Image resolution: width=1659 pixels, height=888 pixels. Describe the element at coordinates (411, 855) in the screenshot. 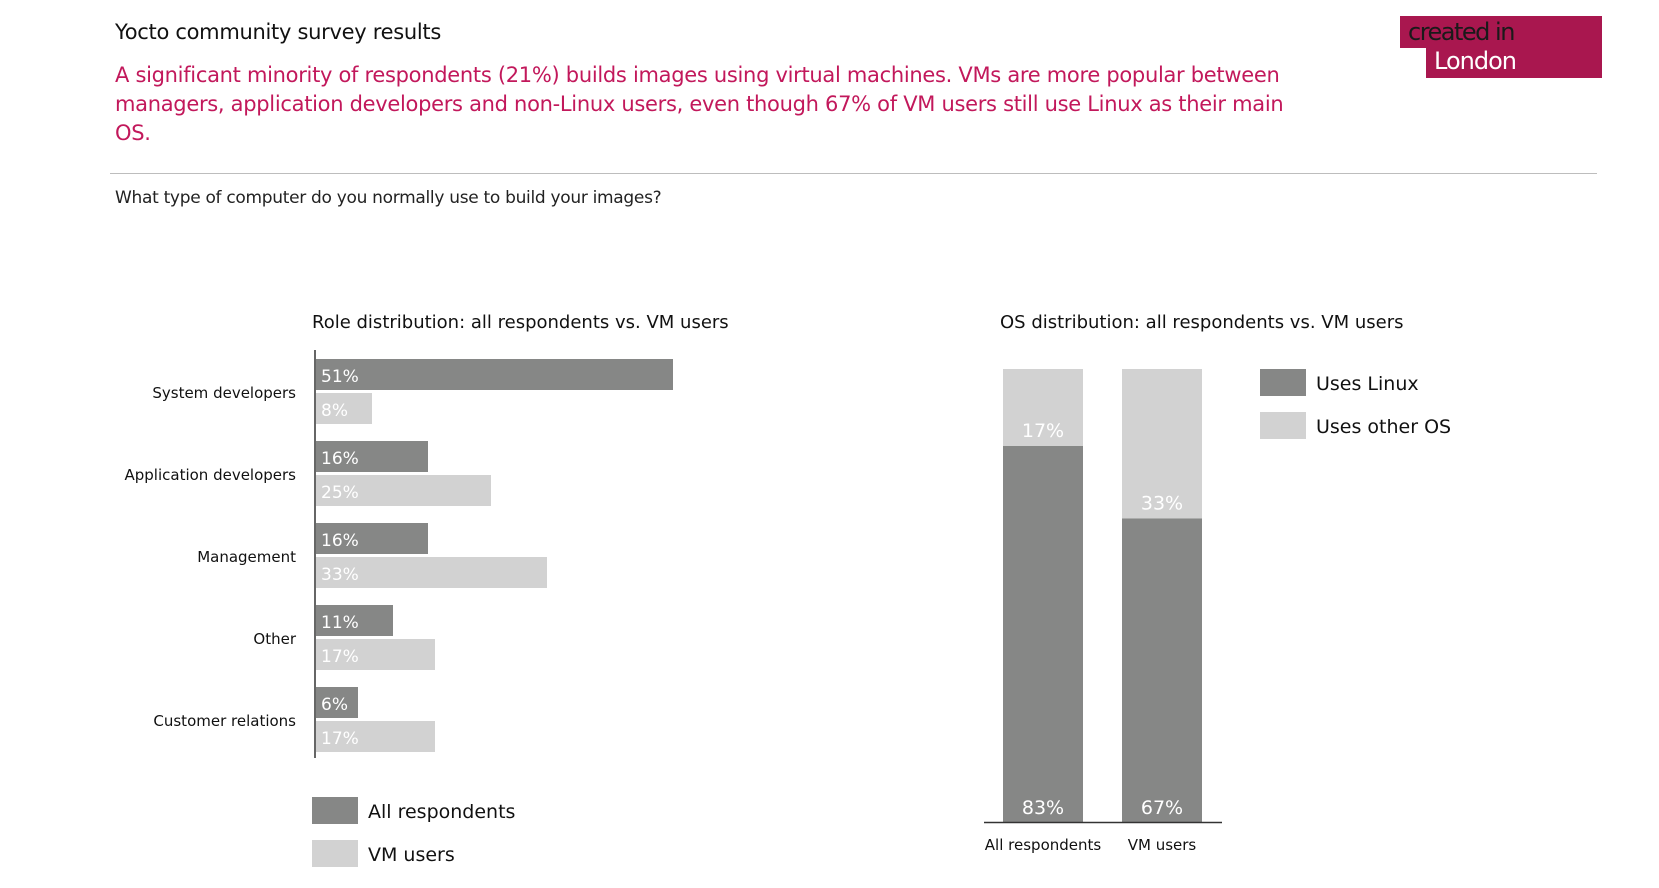

I see `legend-label-vm-users: VM users` at that location.